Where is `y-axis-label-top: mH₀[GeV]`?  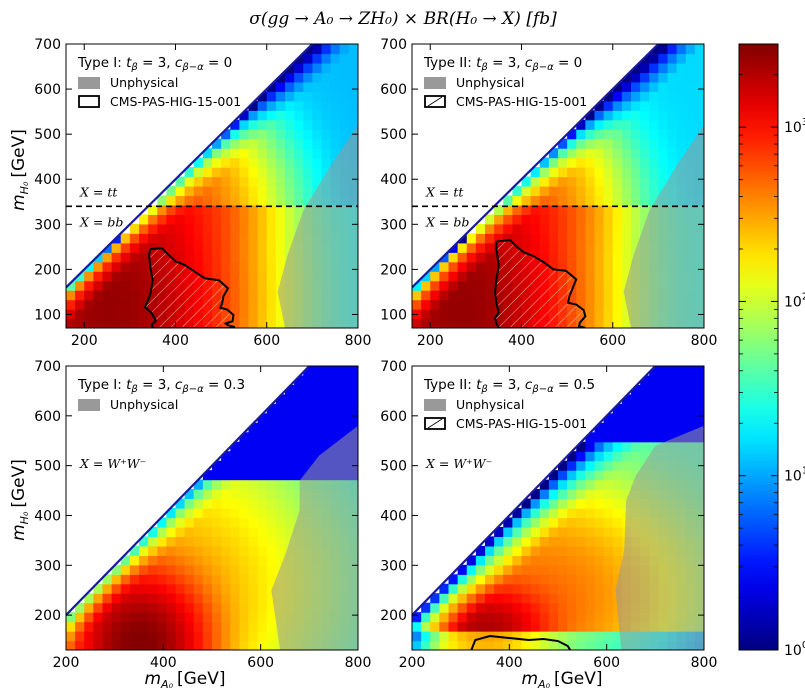
y-axis-label-top: mH₀[GeV] is located at coordinates (20, 170).